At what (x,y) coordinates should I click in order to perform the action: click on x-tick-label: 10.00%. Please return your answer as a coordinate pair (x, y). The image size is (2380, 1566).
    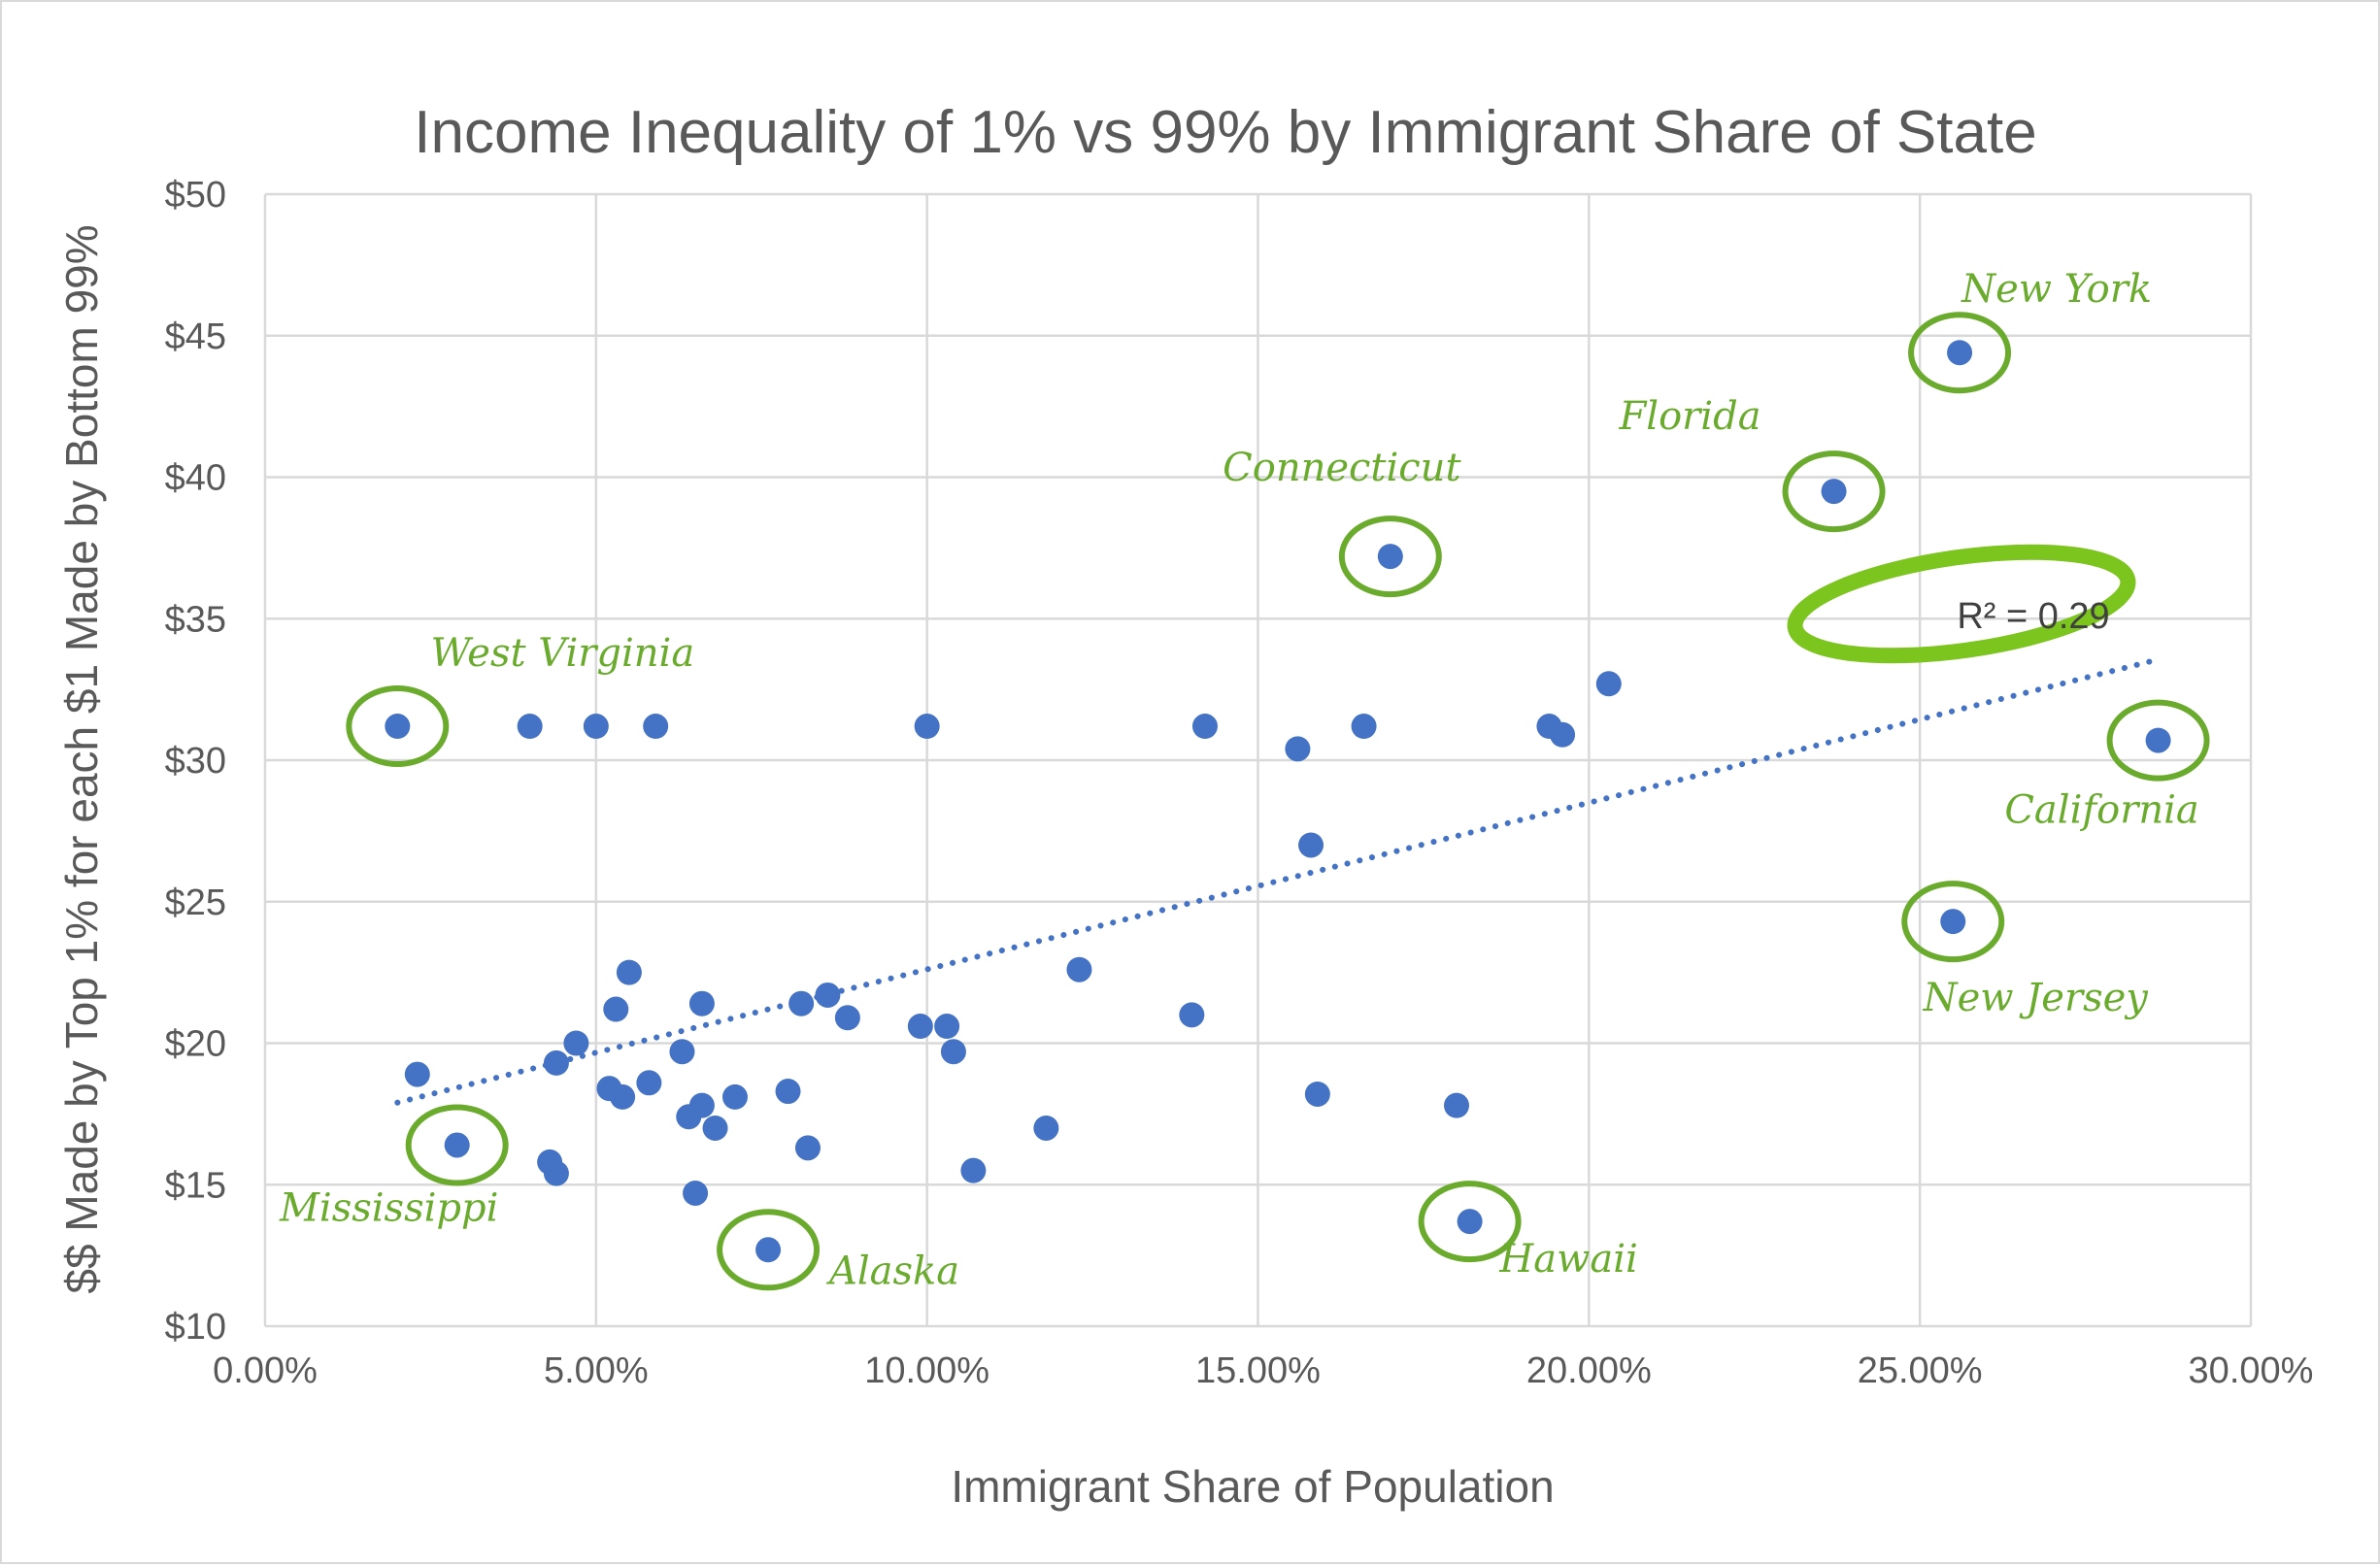
    Looking at the image, I should click on (926, 1370).